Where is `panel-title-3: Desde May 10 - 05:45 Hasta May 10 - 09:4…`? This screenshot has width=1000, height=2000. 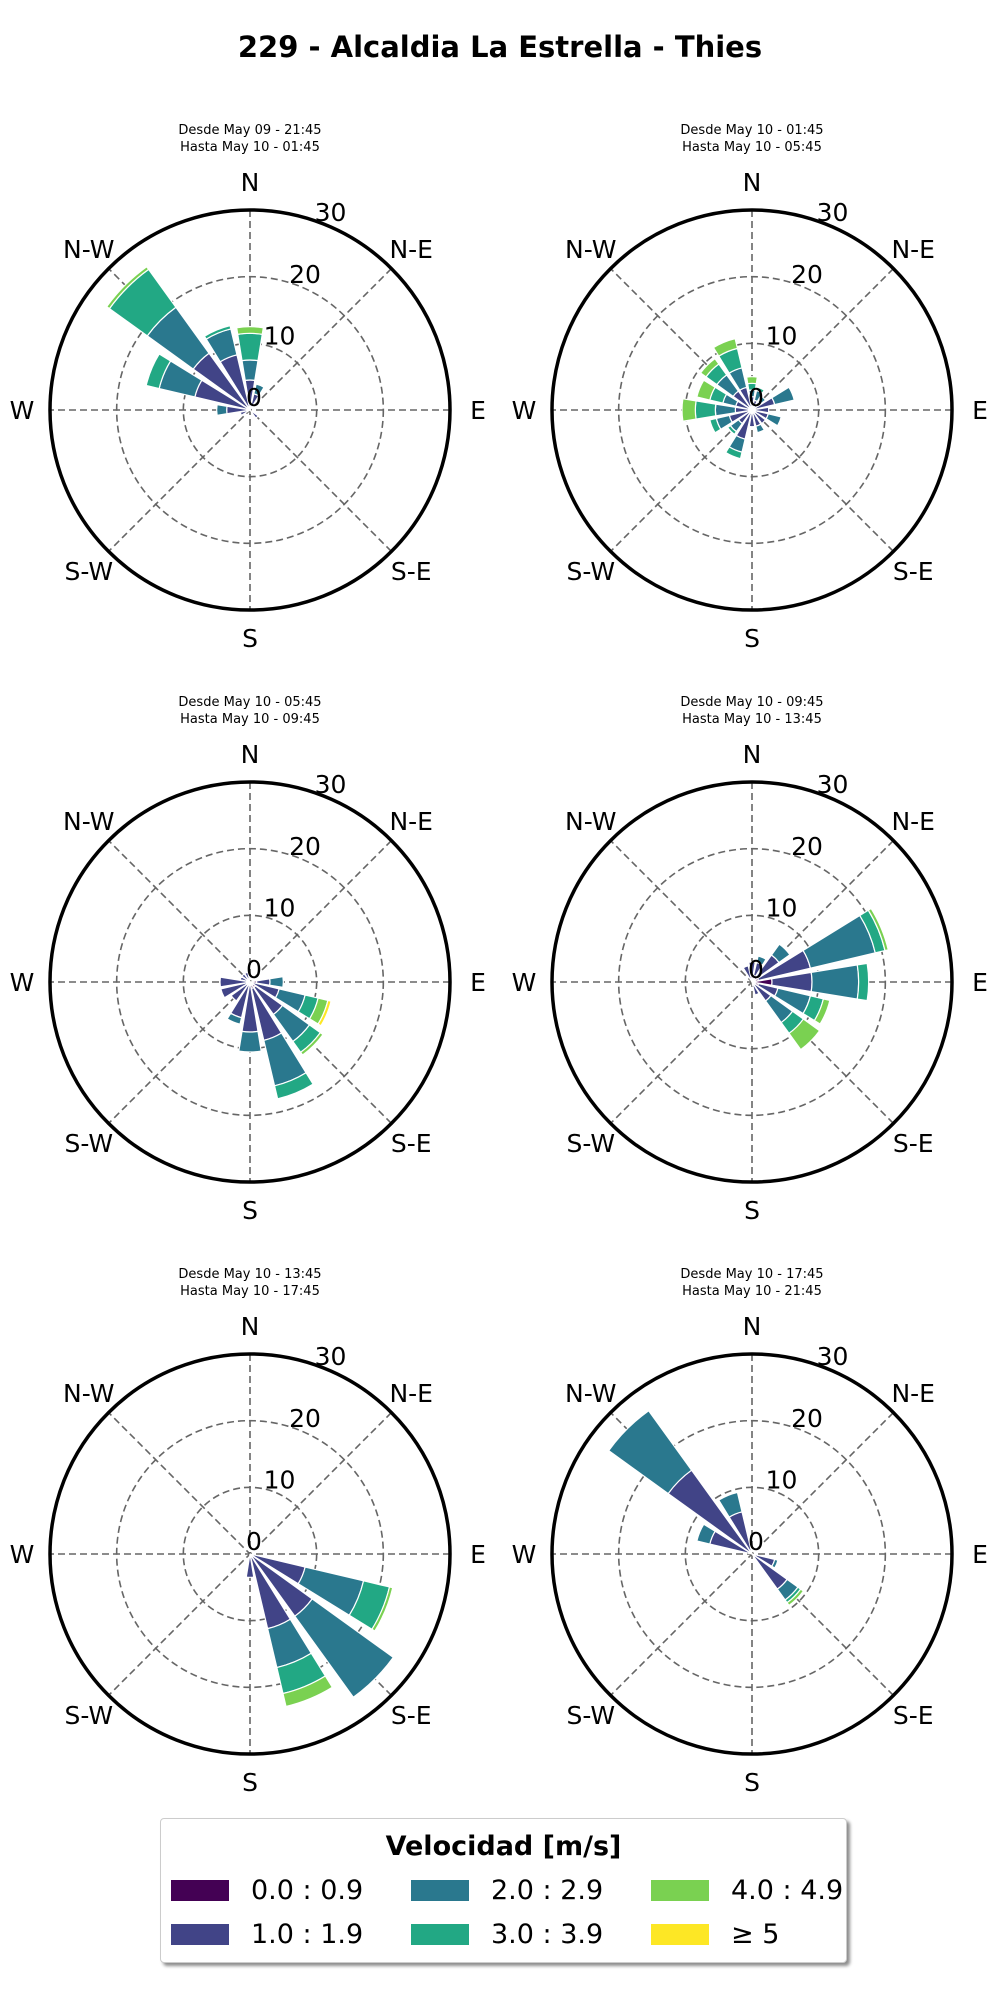
panel-title-3: Desde May 10 - 05:45 Hasta May 10 - 09:4… is located at coordinates (250, 711).